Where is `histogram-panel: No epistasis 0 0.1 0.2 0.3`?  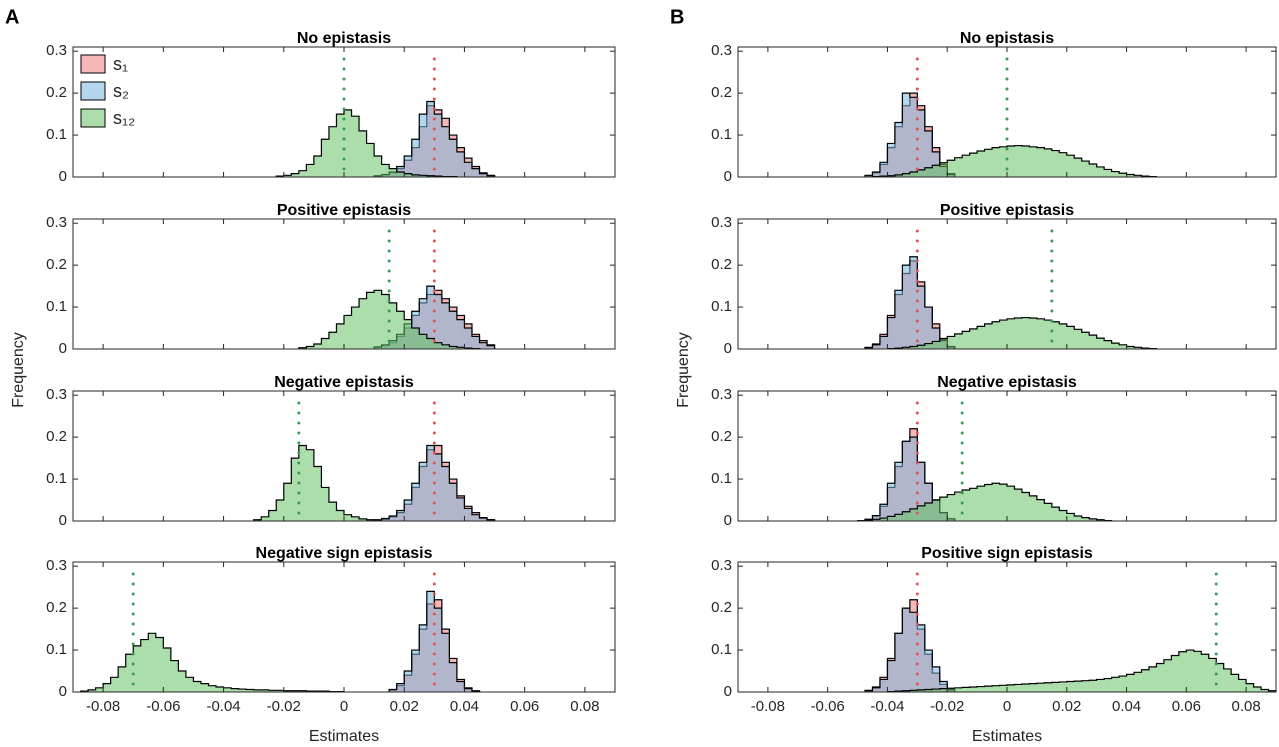 histogram-panel: No epistasis 0 0.1 0.2 0.3 is located at coordinates (994, 107).